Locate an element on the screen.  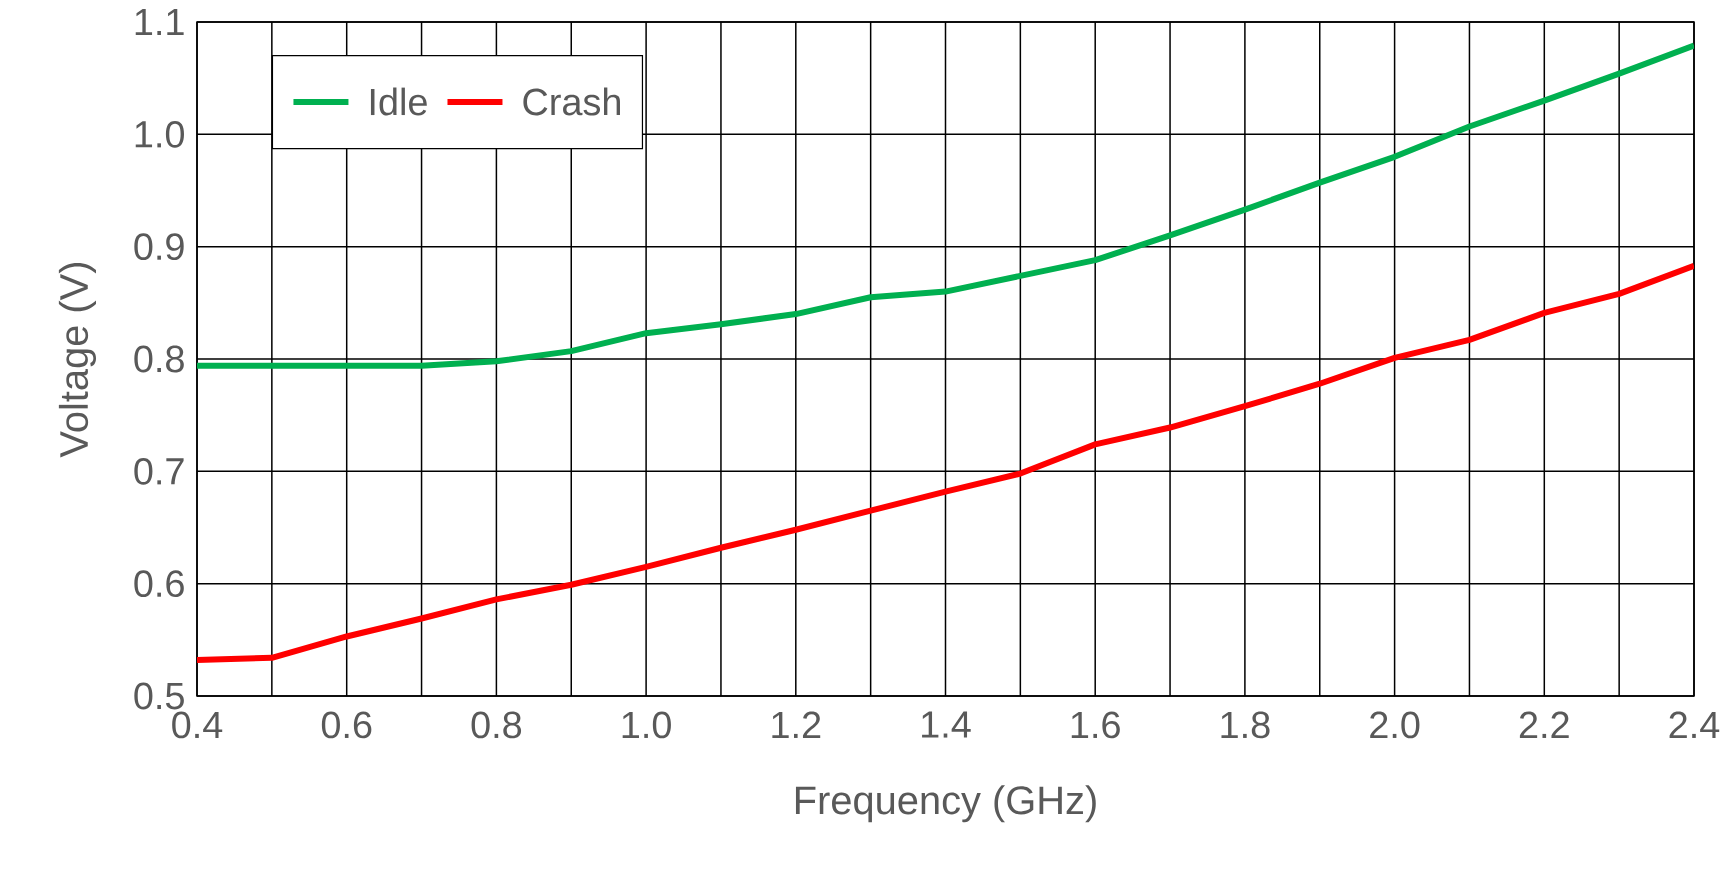
text: 2.0 is located at coordinates (1395, 725).